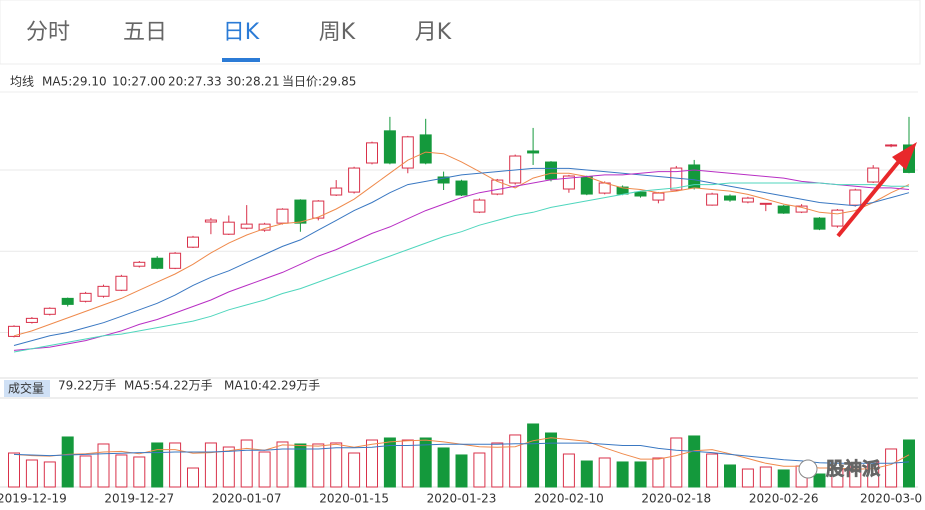  Describe the element at coordinates (460, 32) in the screenshot. I see `tab-bar` at that location.